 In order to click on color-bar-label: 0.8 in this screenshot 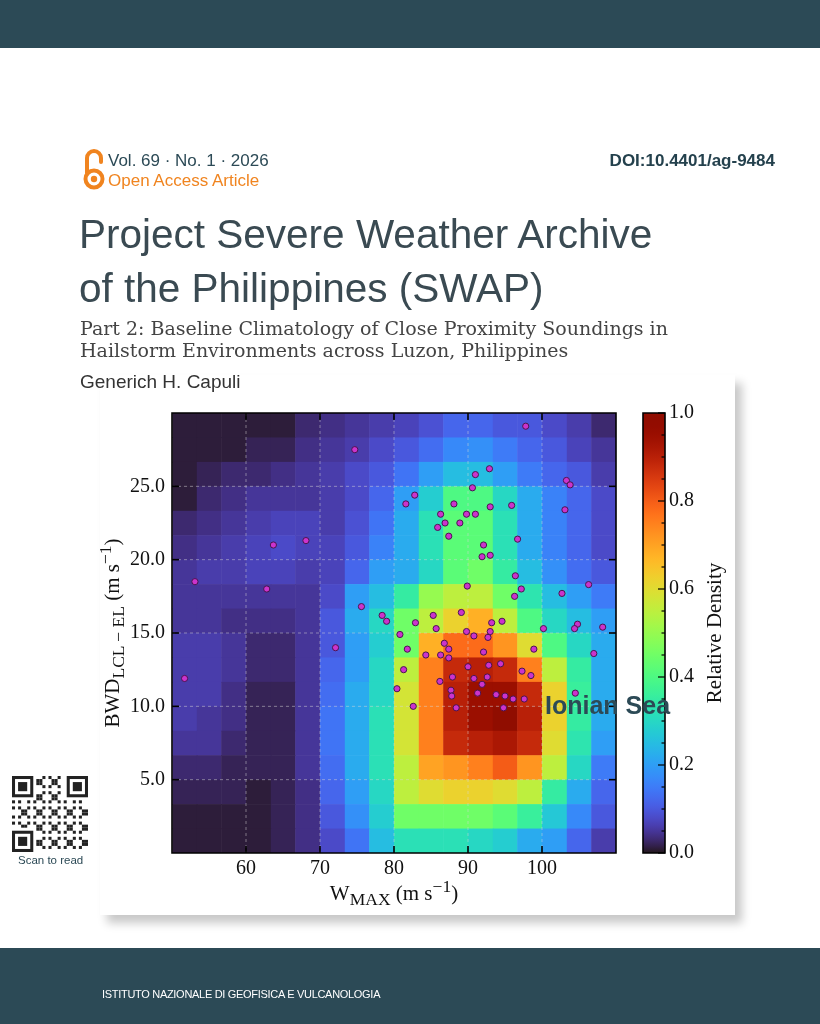, I will do `click(681, 499)`.